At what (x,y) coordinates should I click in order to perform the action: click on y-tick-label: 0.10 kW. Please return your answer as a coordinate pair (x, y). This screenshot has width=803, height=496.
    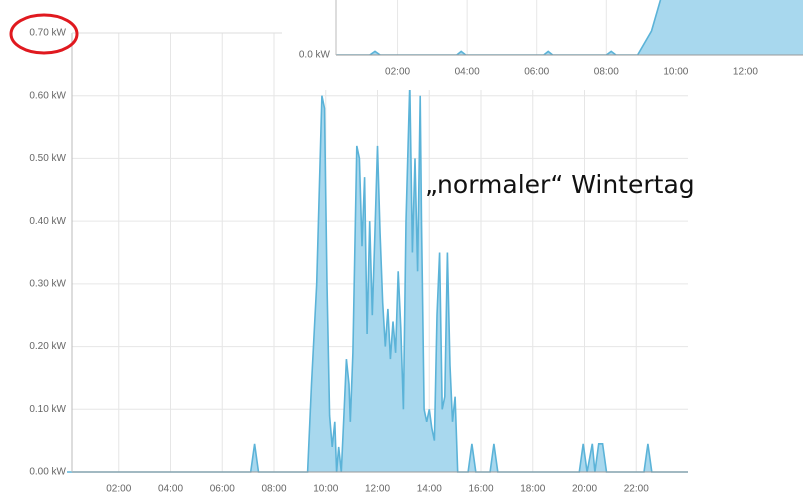
    Looking at the image, I should click on (47, 409).